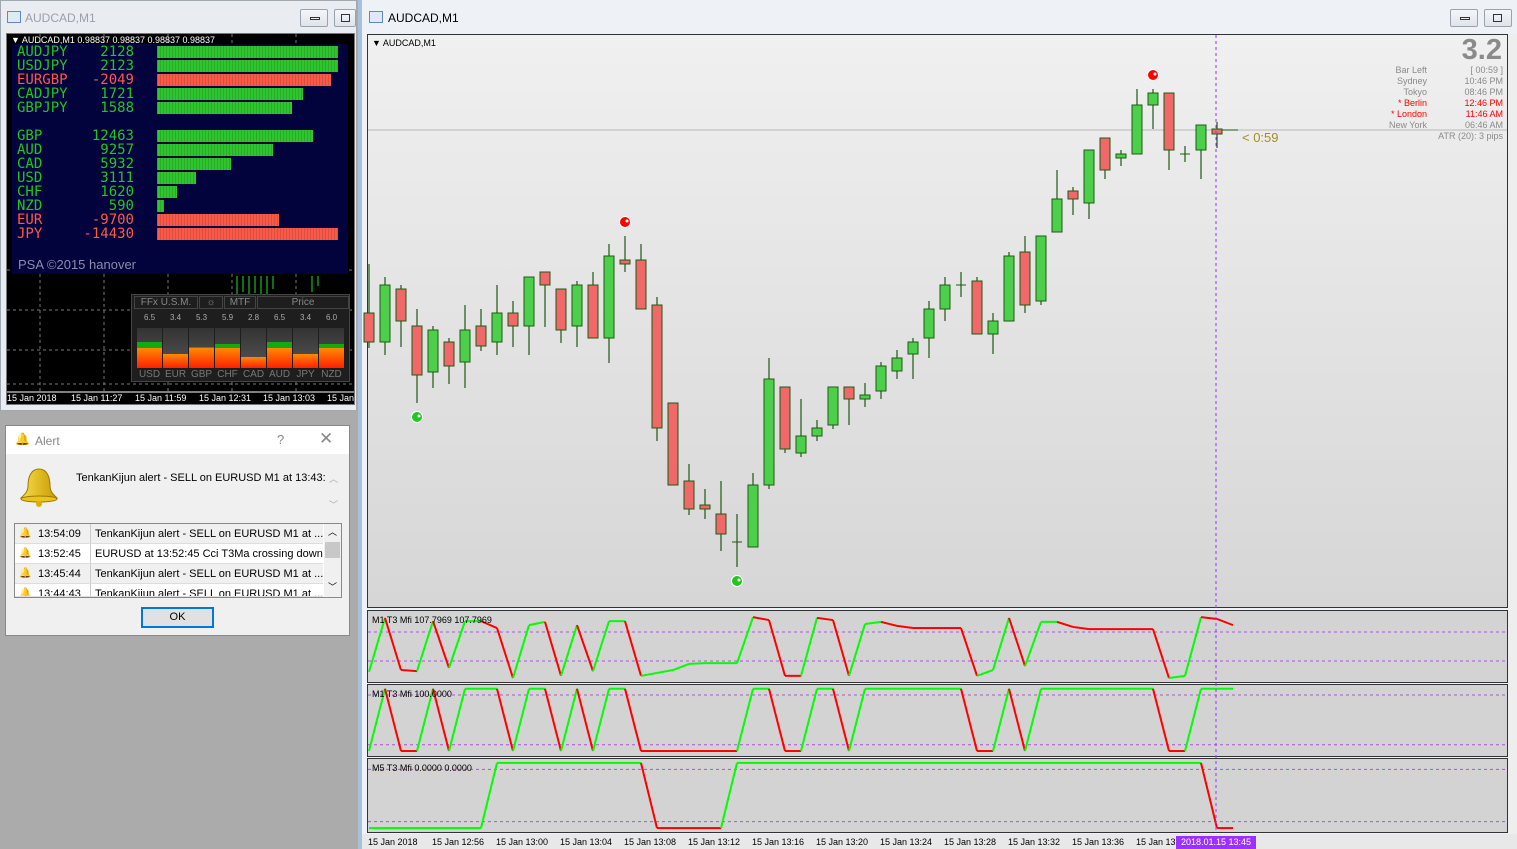 The width and height of the screenshot is (1517, 849). I want to click on strength-name: EUR, so click(30, 220).